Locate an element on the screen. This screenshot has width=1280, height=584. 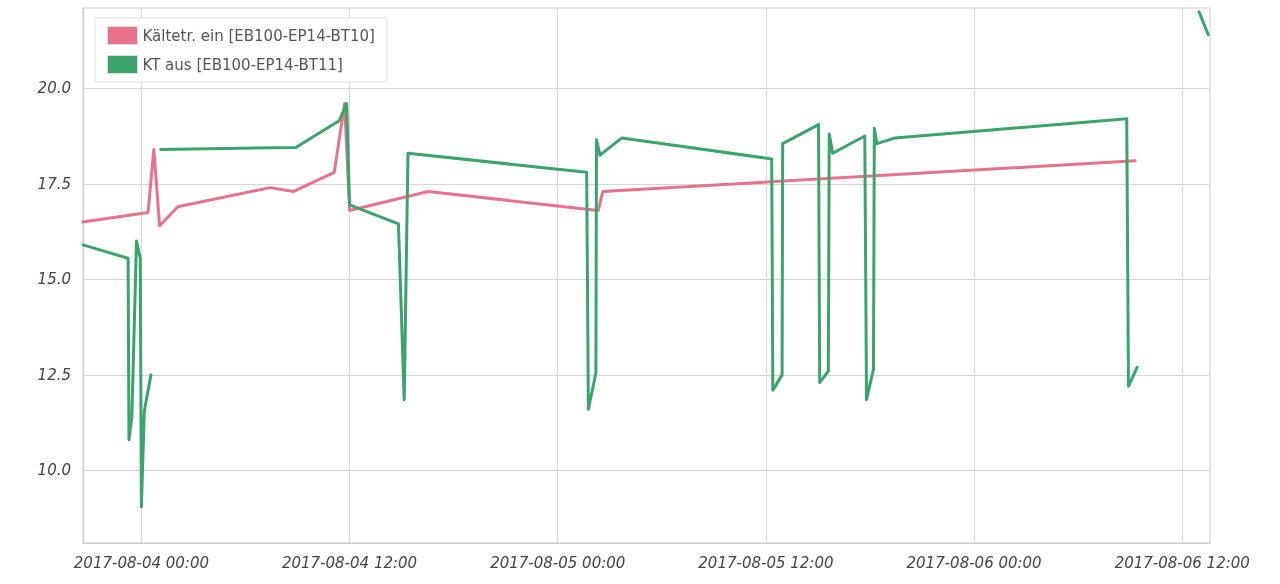
x-tick-label: 2017-08-04 00:00 is located at coordinates (141, 562).